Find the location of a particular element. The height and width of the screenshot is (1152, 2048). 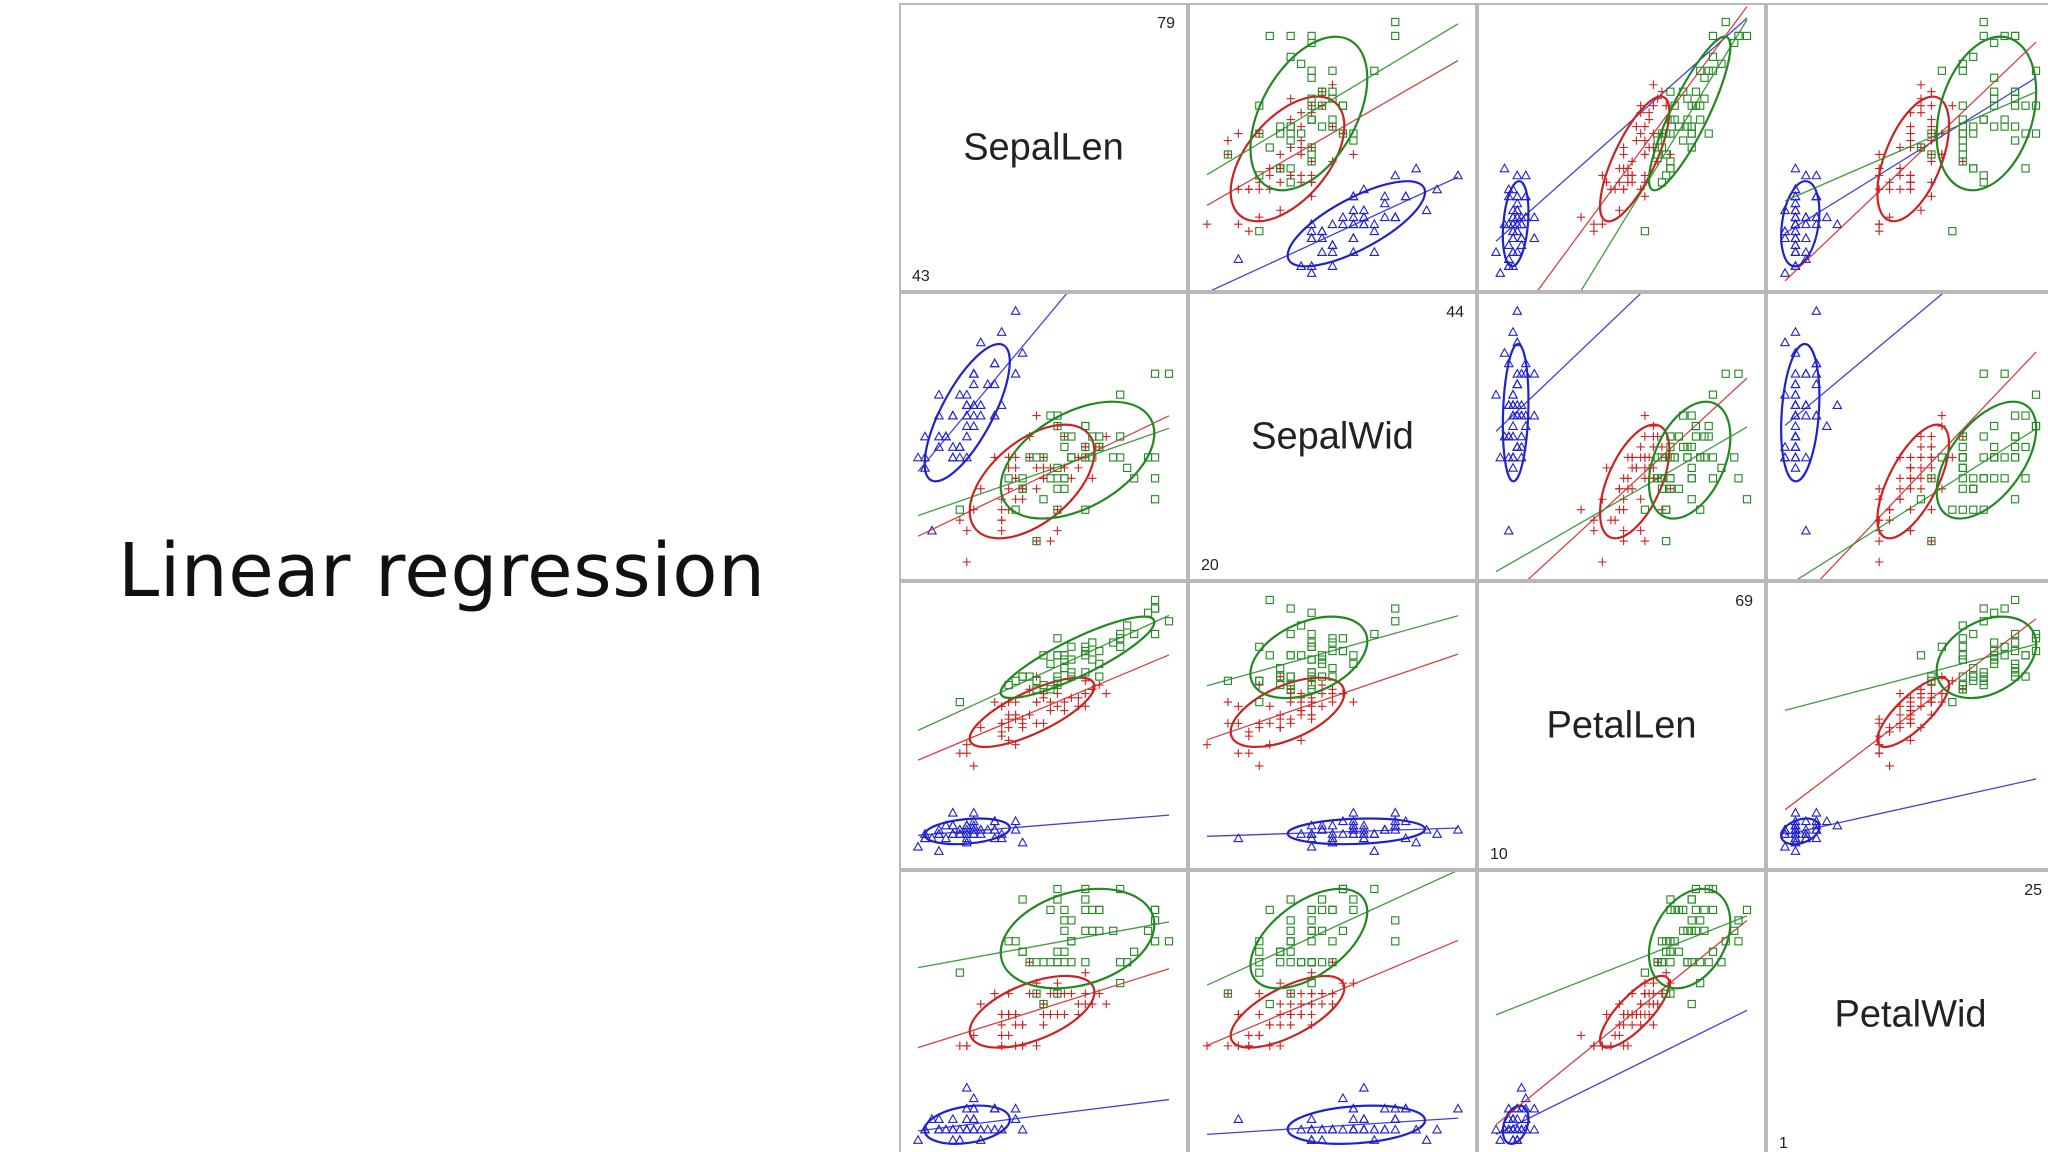

panel-frame is located at coordinates (1332, 436).